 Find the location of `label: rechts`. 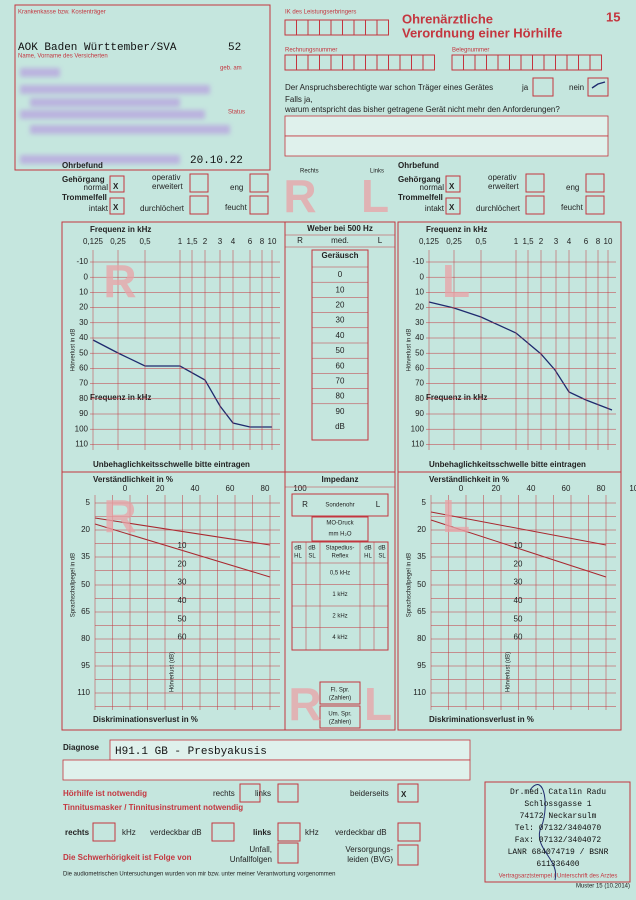

label: rechts is located at coordinates (77, 832).